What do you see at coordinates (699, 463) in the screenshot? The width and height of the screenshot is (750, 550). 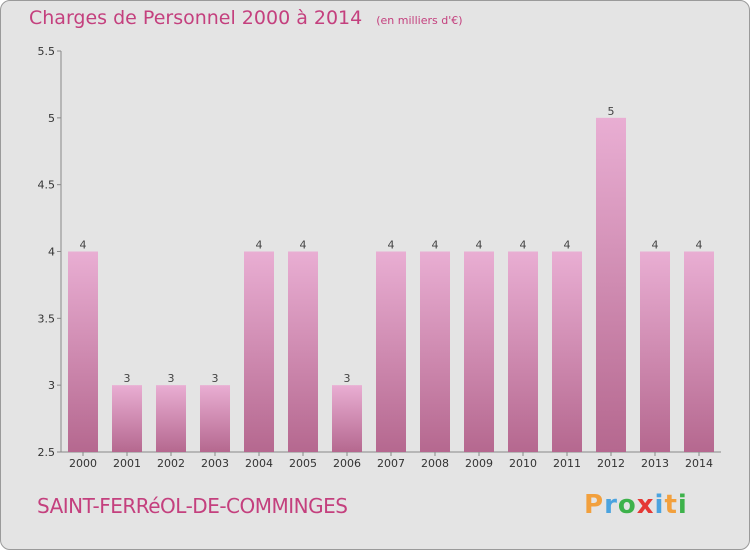 I see `x-tick-label: 2014` at bounding box center [699, 463].